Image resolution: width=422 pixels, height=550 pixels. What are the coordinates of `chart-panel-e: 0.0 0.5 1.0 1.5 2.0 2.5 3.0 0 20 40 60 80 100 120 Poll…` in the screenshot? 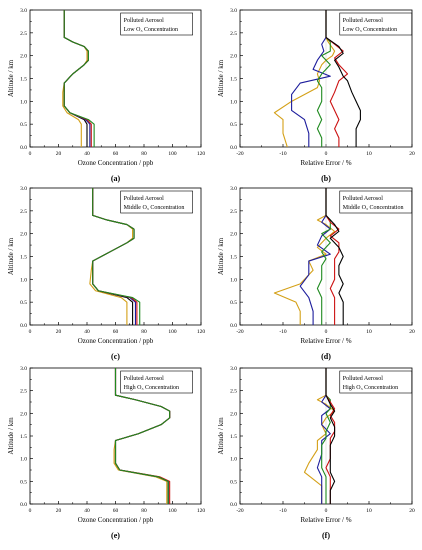 It's located at (106, 453).